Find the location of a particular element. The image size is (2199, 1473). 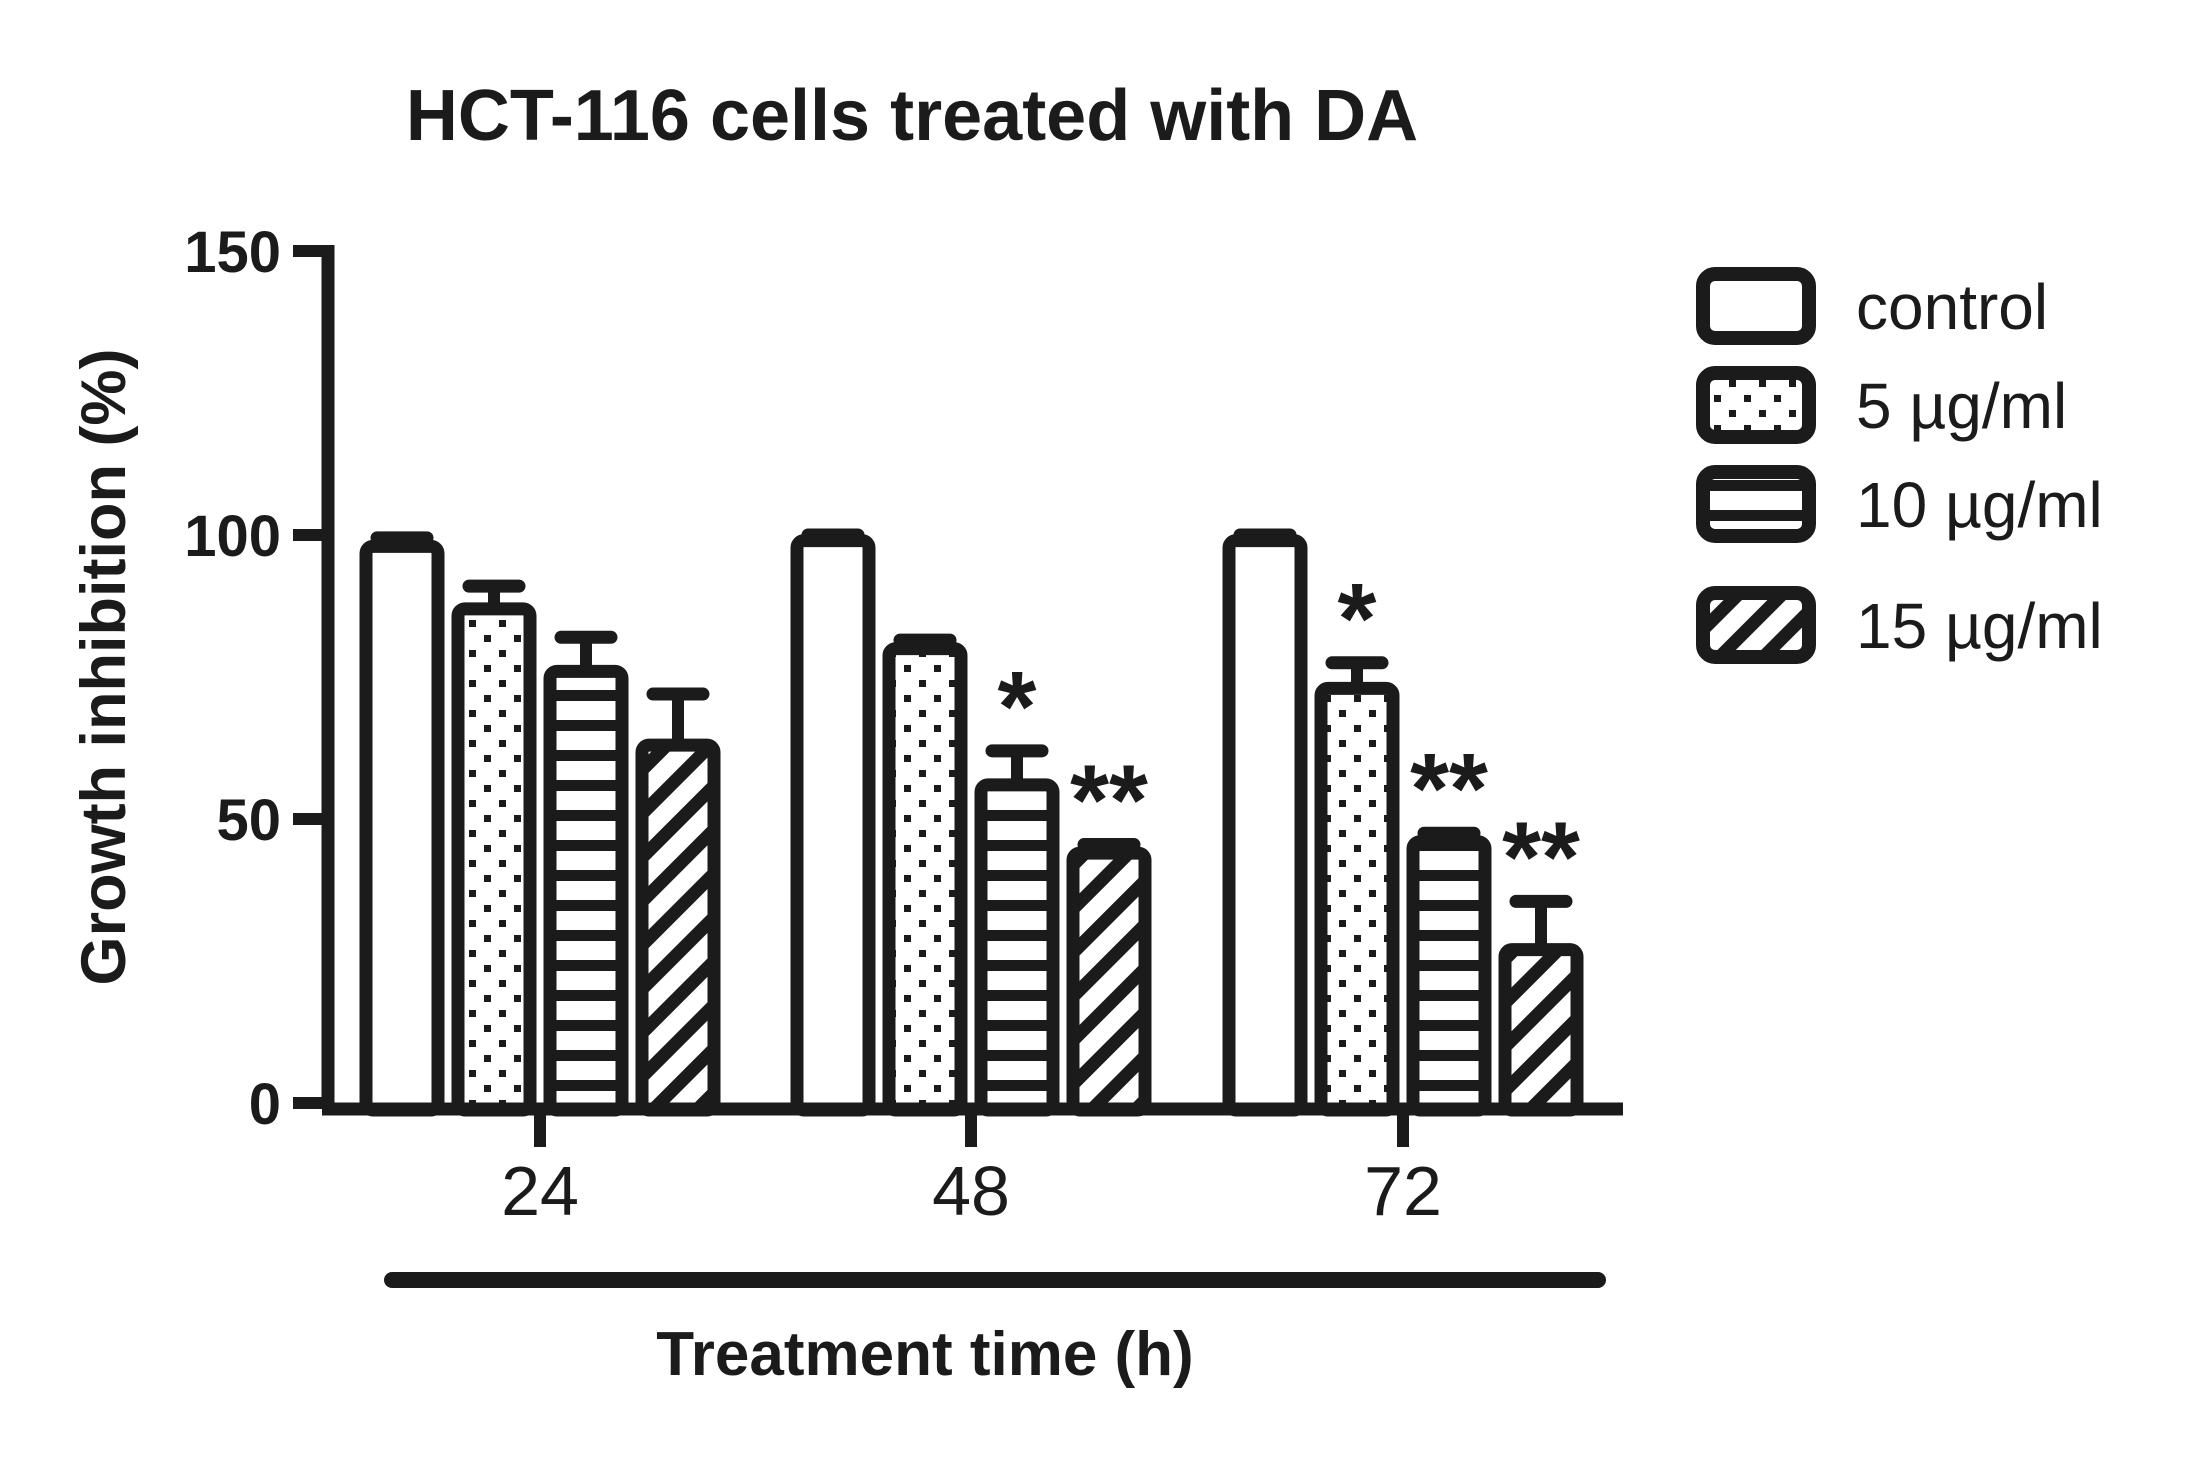

plain-swatch is located at coordinates (1756, 306).